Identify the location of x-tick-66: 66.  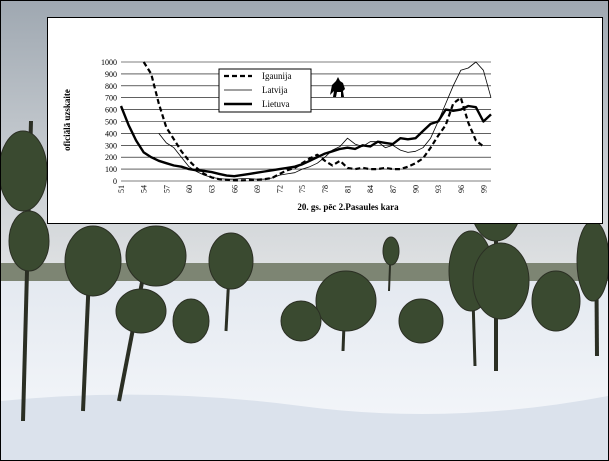
(234, 189).